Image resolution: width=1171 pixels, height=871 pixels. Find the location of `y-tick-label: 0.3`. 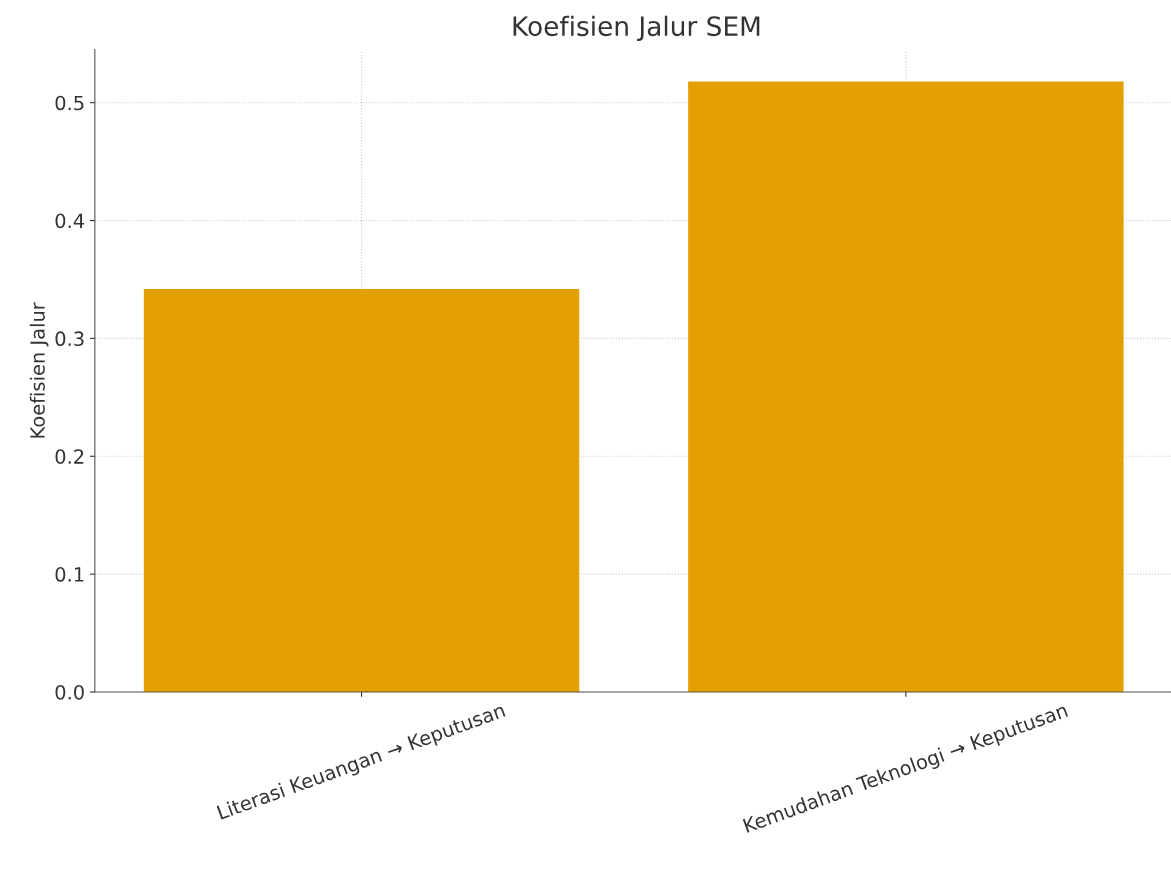

y-tick-label: 0.3 is located at coordinates (69, 339).